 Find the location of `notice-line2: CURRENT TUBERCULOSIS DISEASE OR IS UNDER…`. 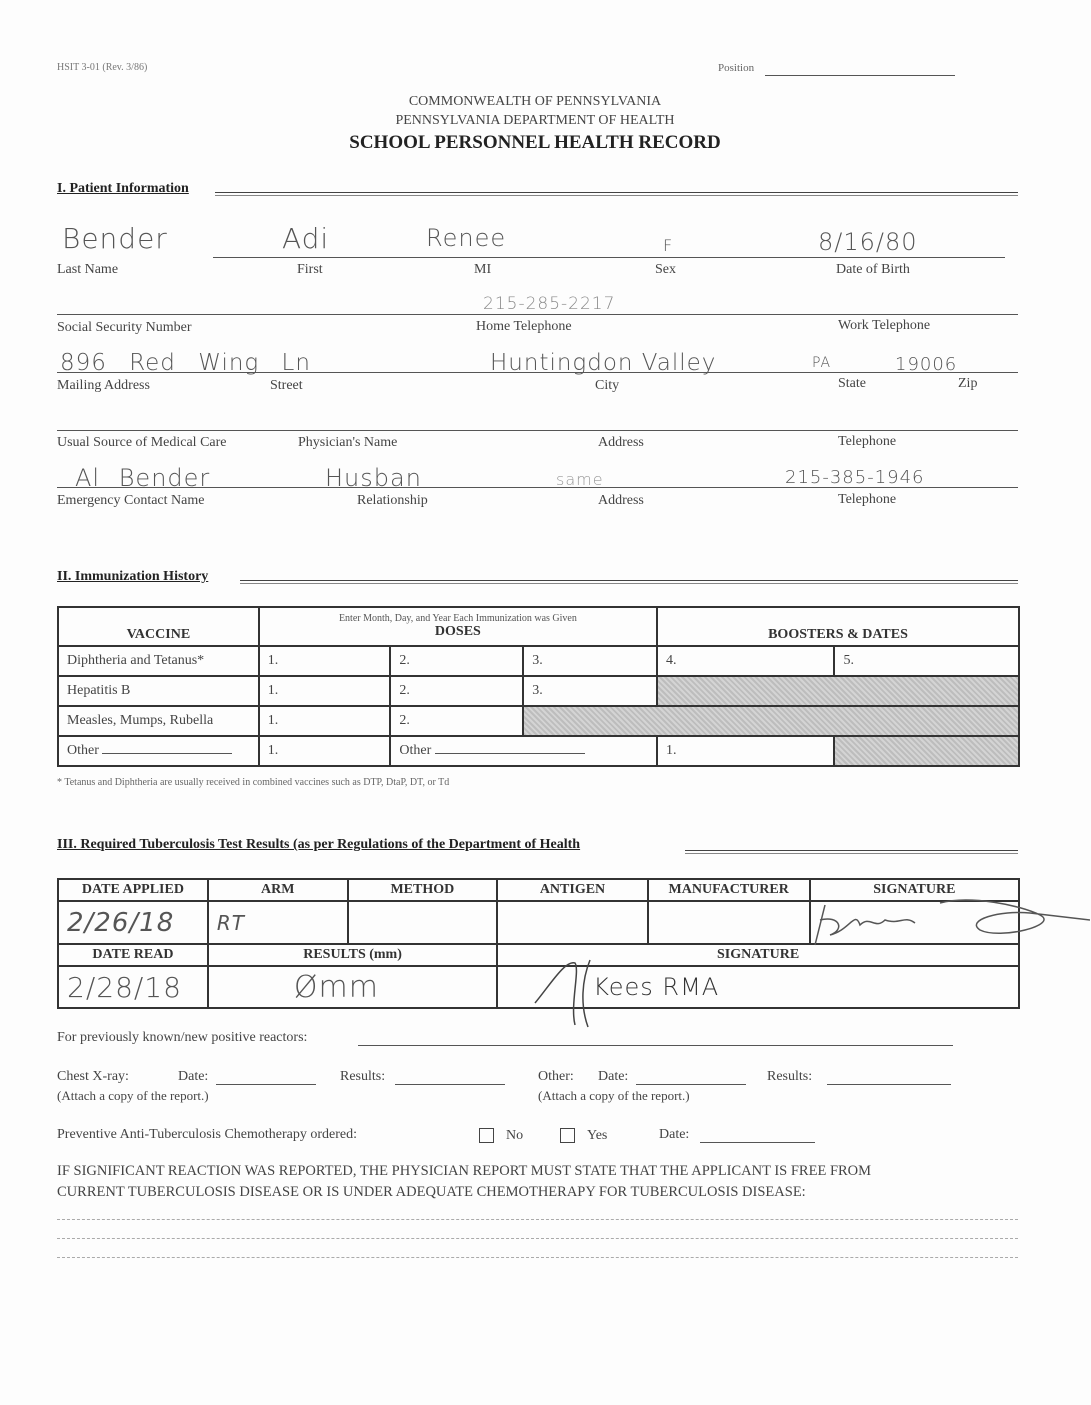

notice-line2: CURRENT TUBERCULOSIS DISEASE OR IS UNDER… is located at coordinates (431, 1192).